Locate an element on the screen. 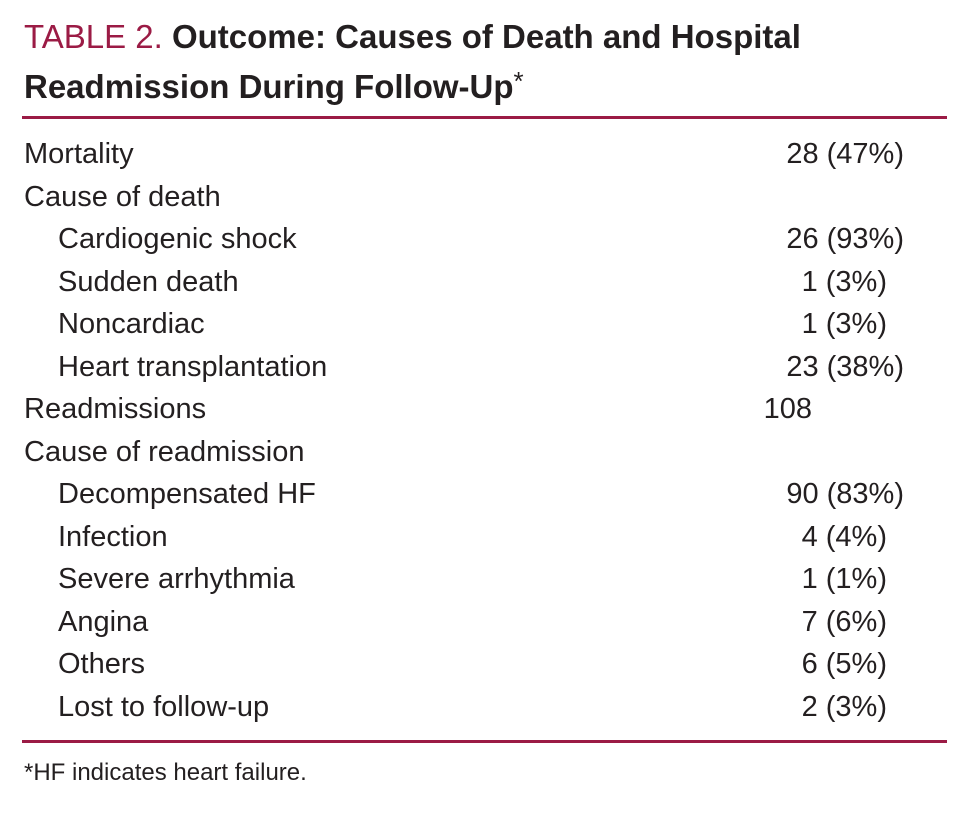 The height and width of the screenshot is (819, 977). table-footnote: *HF indicates heart failure. is located at coordinates (165, 772).